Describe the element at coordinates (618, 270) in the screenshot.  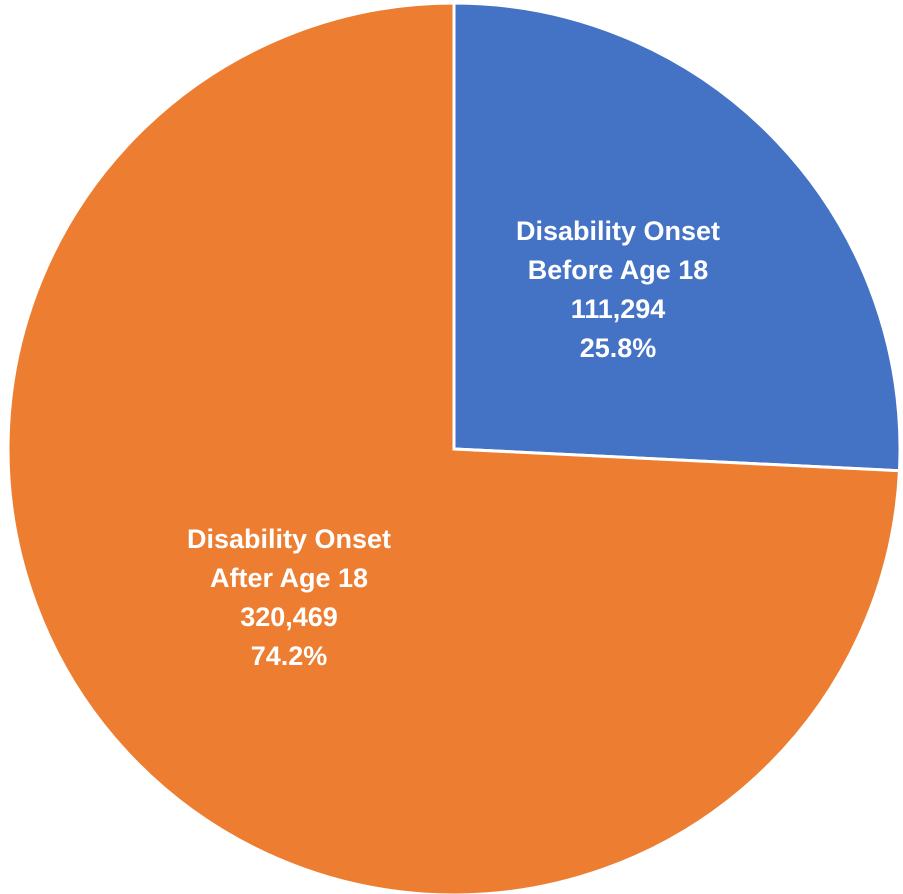
I see `slice-category-label: Before Age 18` at that location.